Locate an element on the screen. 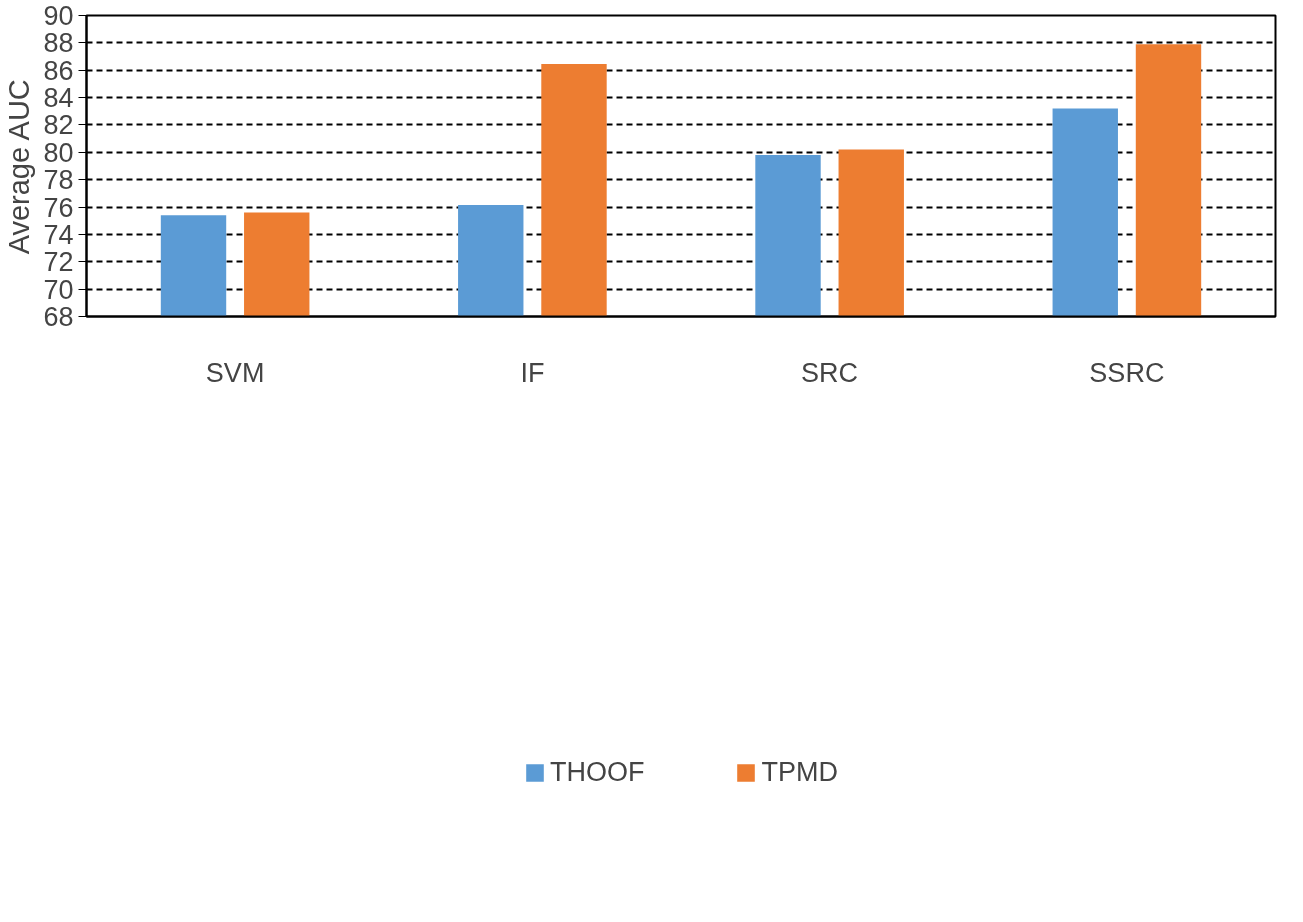  y-axis-title: Average AUC is located at coordinates (19, 167).